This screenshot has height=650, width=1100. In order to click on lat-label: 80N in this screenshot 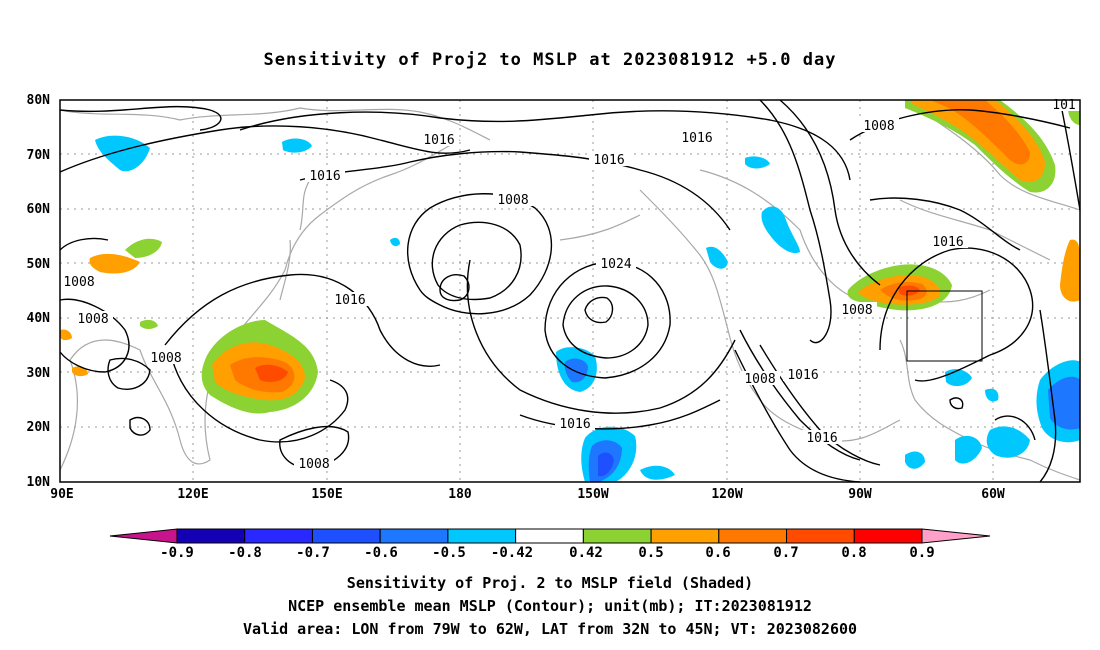, I will do `click(39, 100)`.